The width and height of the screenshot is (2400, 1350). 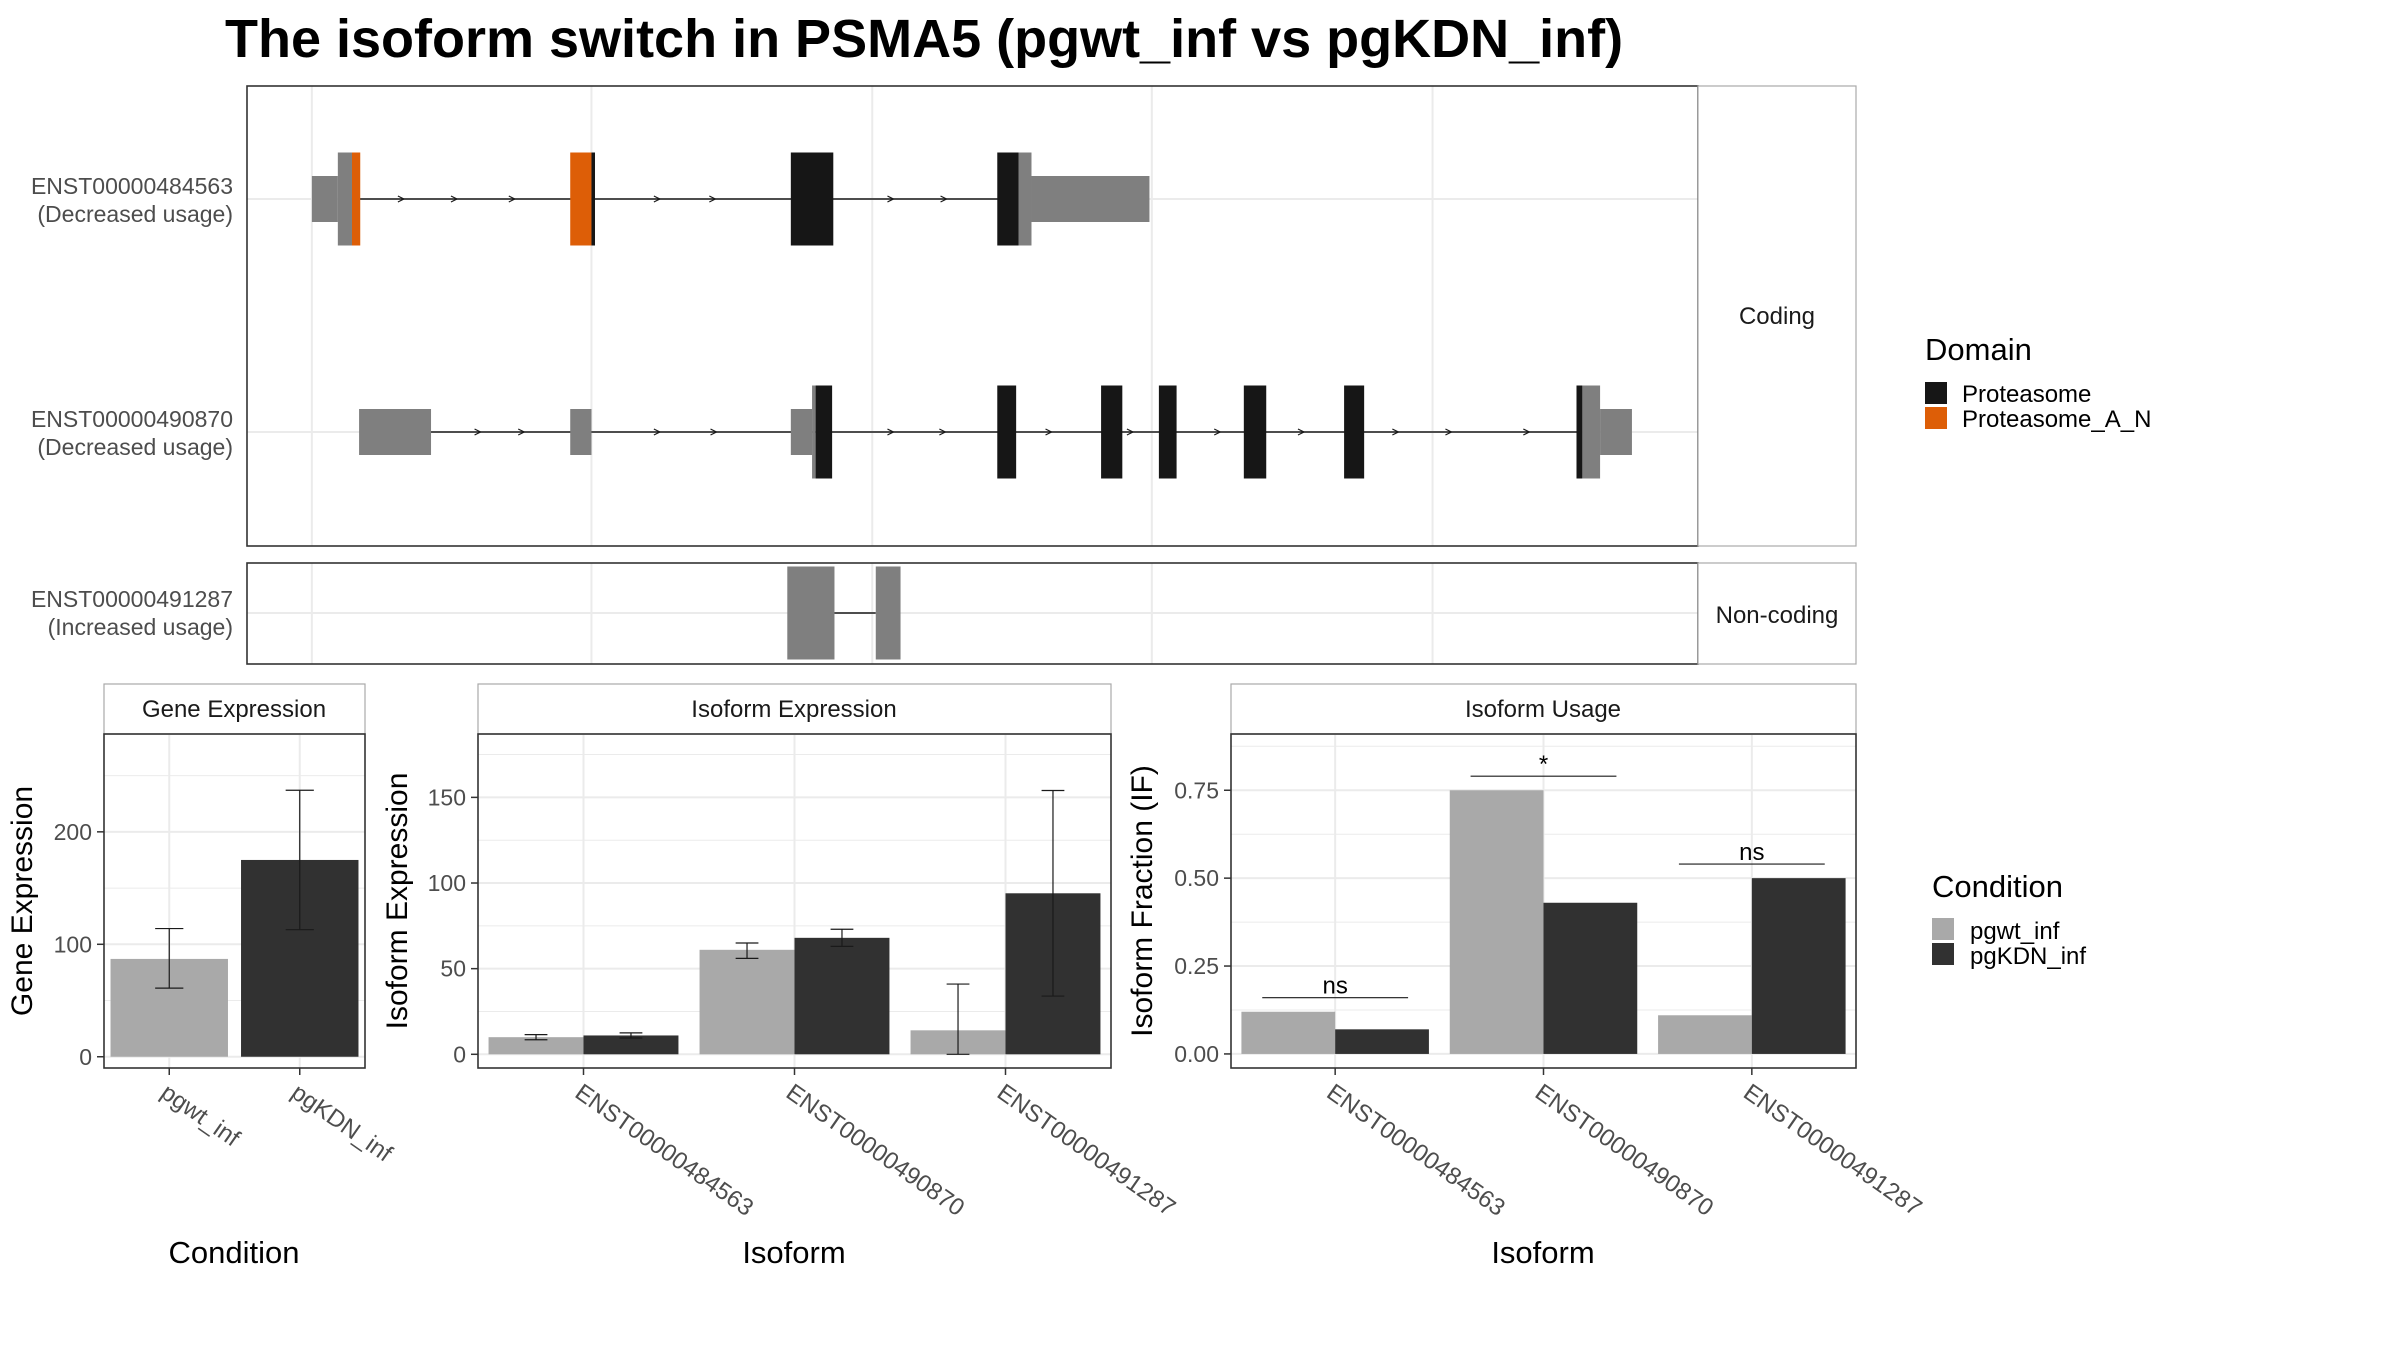 What do you see at coordinates (1543, 764) in the screenshot?
I see `significance-label-1: *` at bounding box center [1543, 764].